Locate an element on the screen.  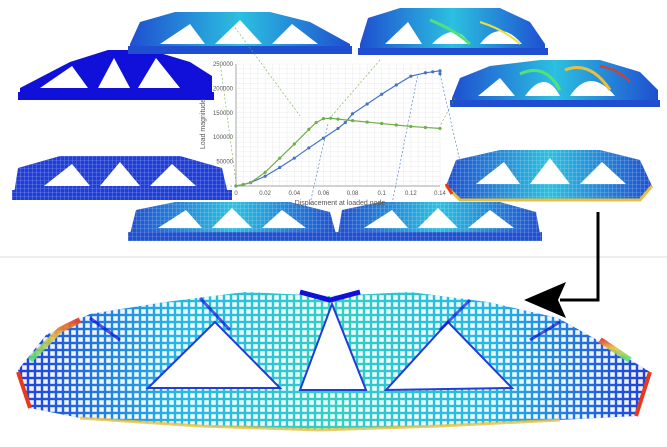
y-tick-labels: 50000 100000 150000 200000 250000 is located at coordinates (223, 114).